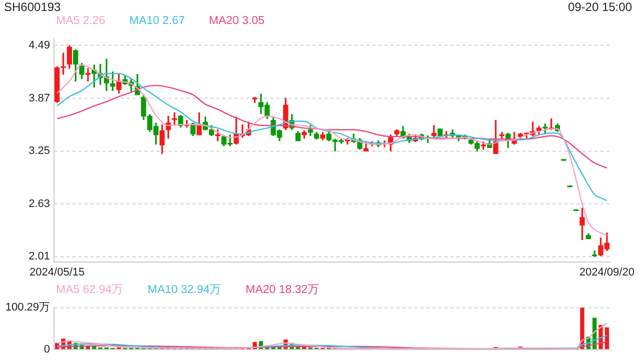 This screenshot has height=360, width=640. I want to click on y-tick-label: 3.25, so click(39, 151).